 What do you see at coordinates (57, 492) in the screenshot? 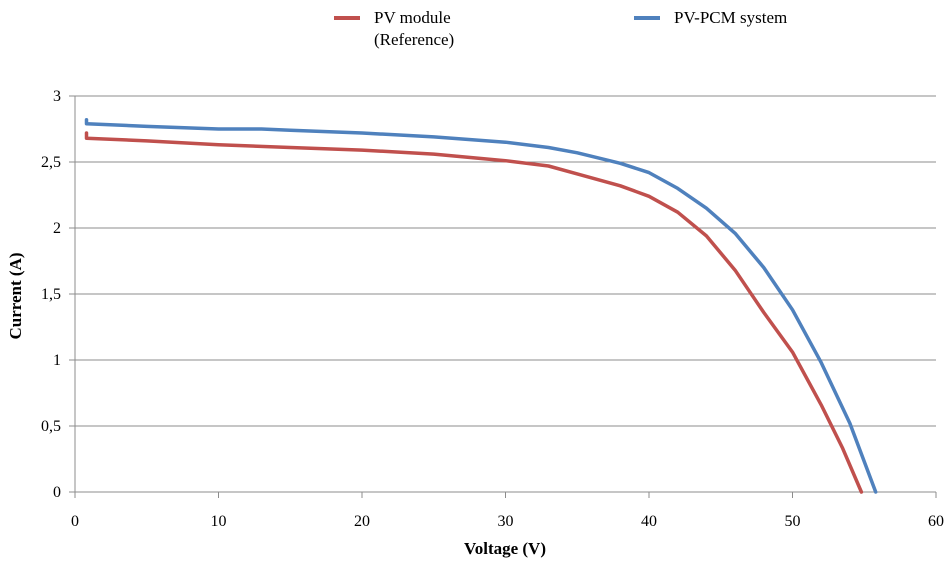
I see `y-tick-label-0: 0` at bounding box center [57, 492].